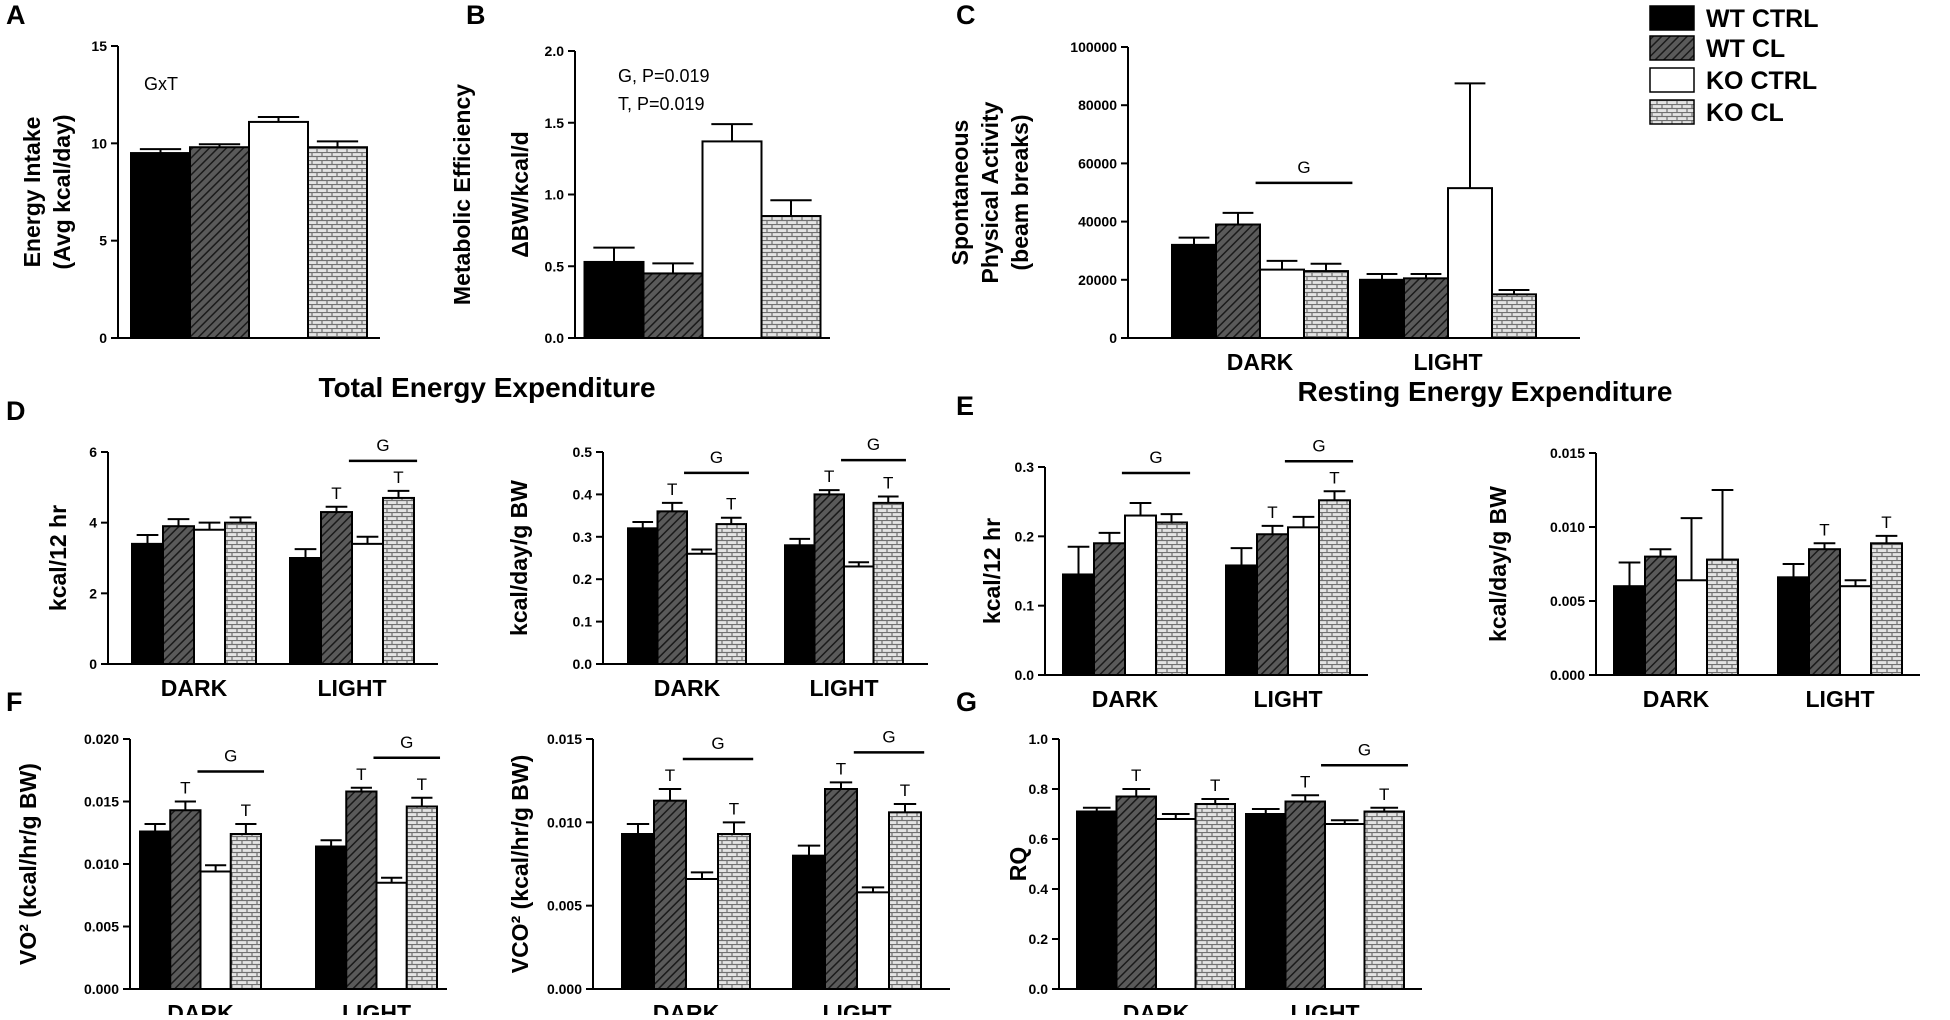  Describe the element at coordinates (966, 15) in the screenshot. I see `panel-letter-c: C` at that location.